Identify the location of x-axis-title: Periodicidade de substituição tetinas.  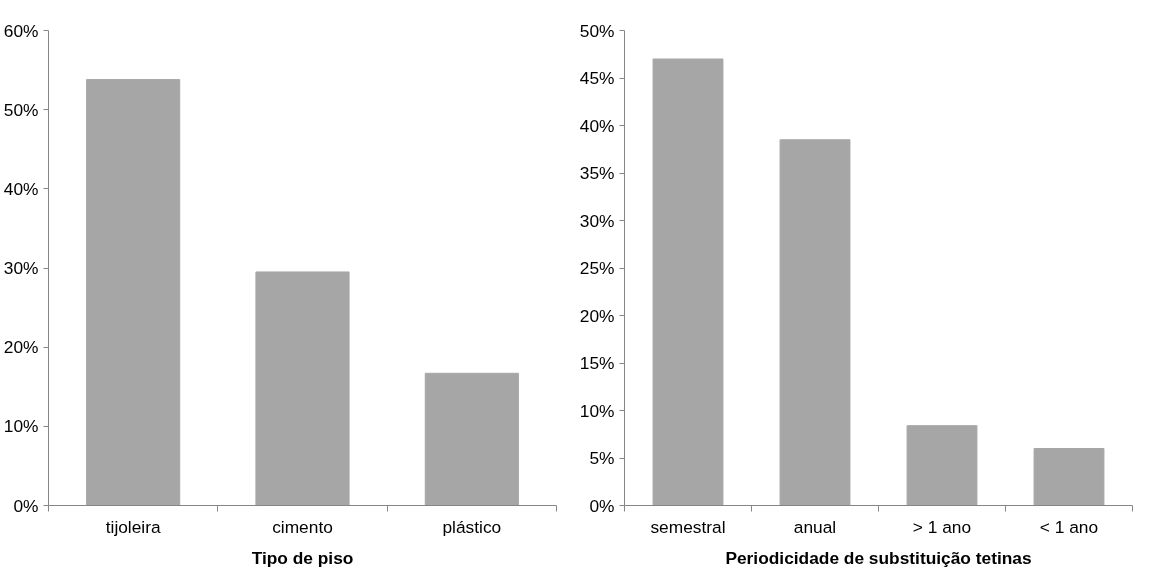
(878, 557).